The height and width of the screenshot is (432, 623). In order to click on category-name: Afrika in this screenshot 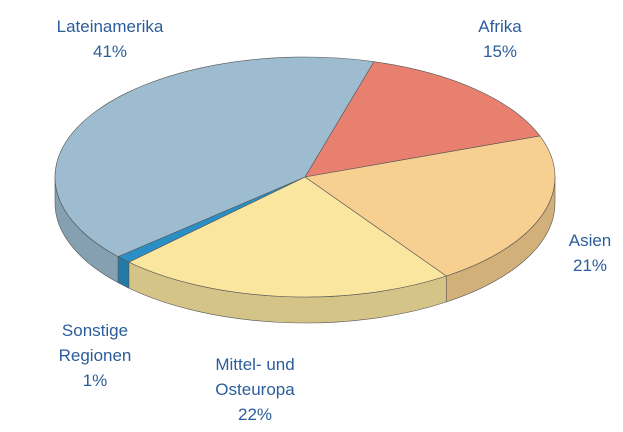, I will do `click(500, 26)`.